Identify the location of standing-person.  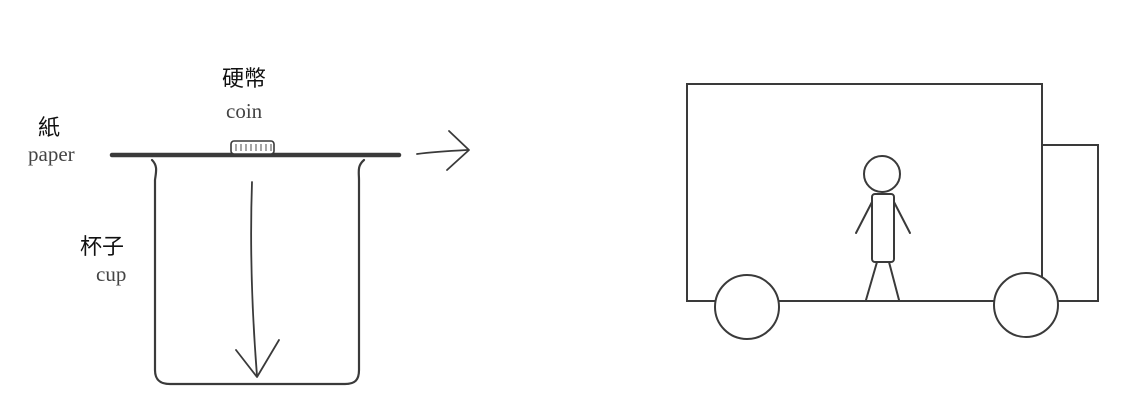
(883, 228).